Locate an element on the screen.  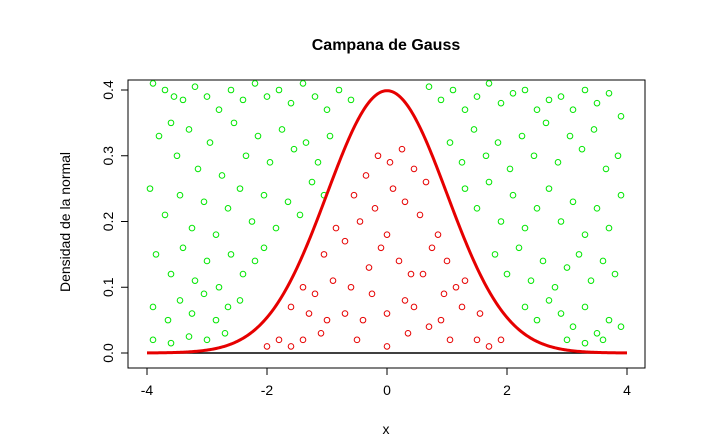
y-axis-label: Densidad de la normal is located at coordinates (65, 222).